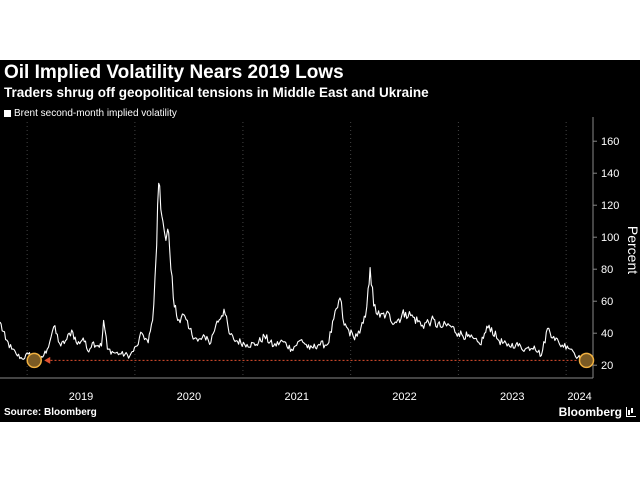 The width and height of the screenshot is (640, 480). I want to click on legend-label: Brent second-month implied volatility, so click(95, 113).